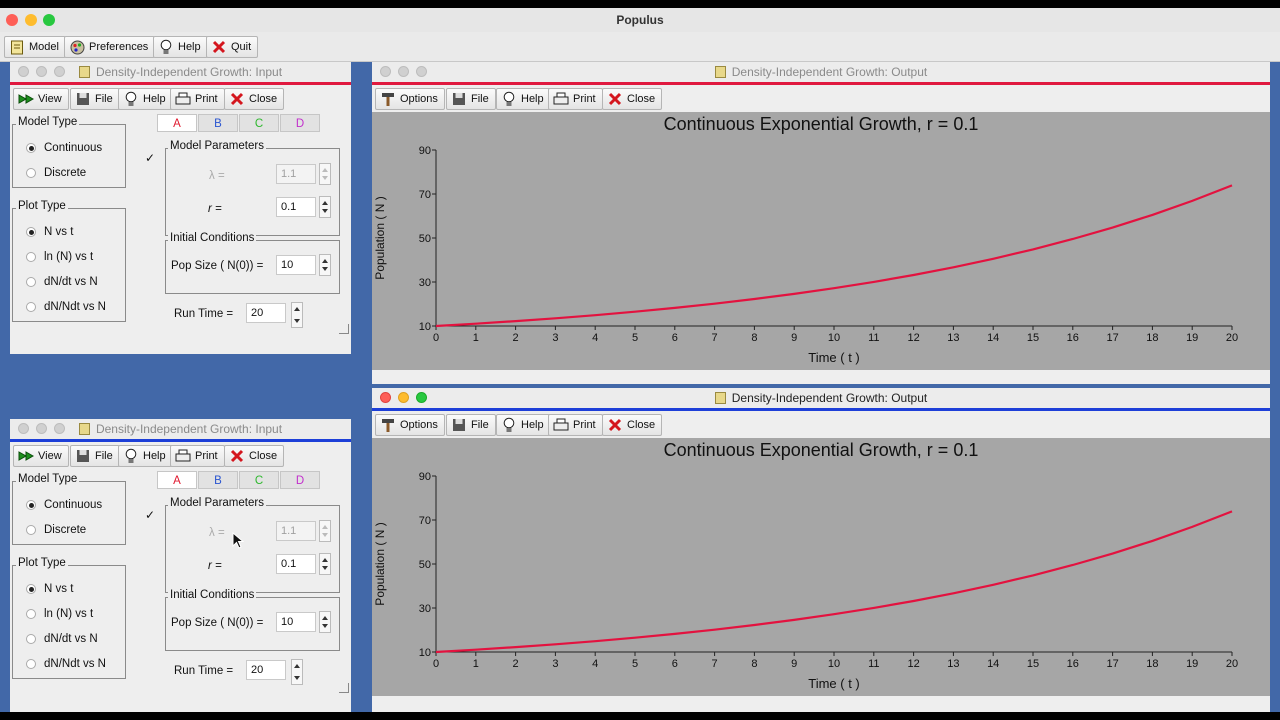 Image resolution: width=1280 pixels, height=720 pixels. I want to click on document-icon, so click(720, 398).